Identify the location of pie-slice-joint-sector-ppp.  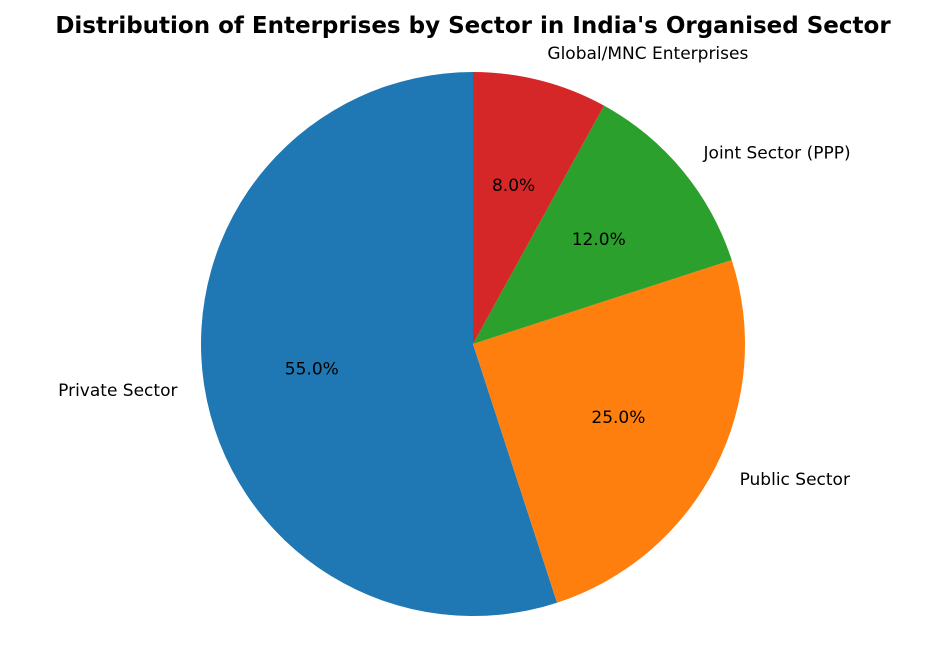
(602, 224).